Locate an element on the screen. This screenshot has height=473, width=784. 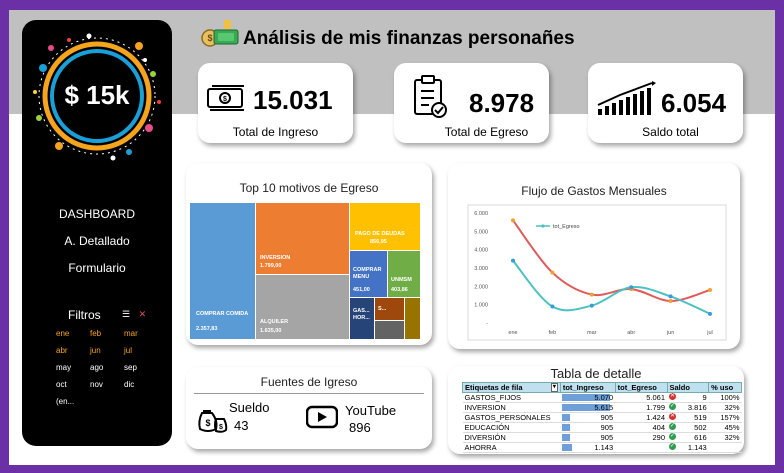
kpi-egreso-label: Total de Egreso is located at coordinates (486, 132).